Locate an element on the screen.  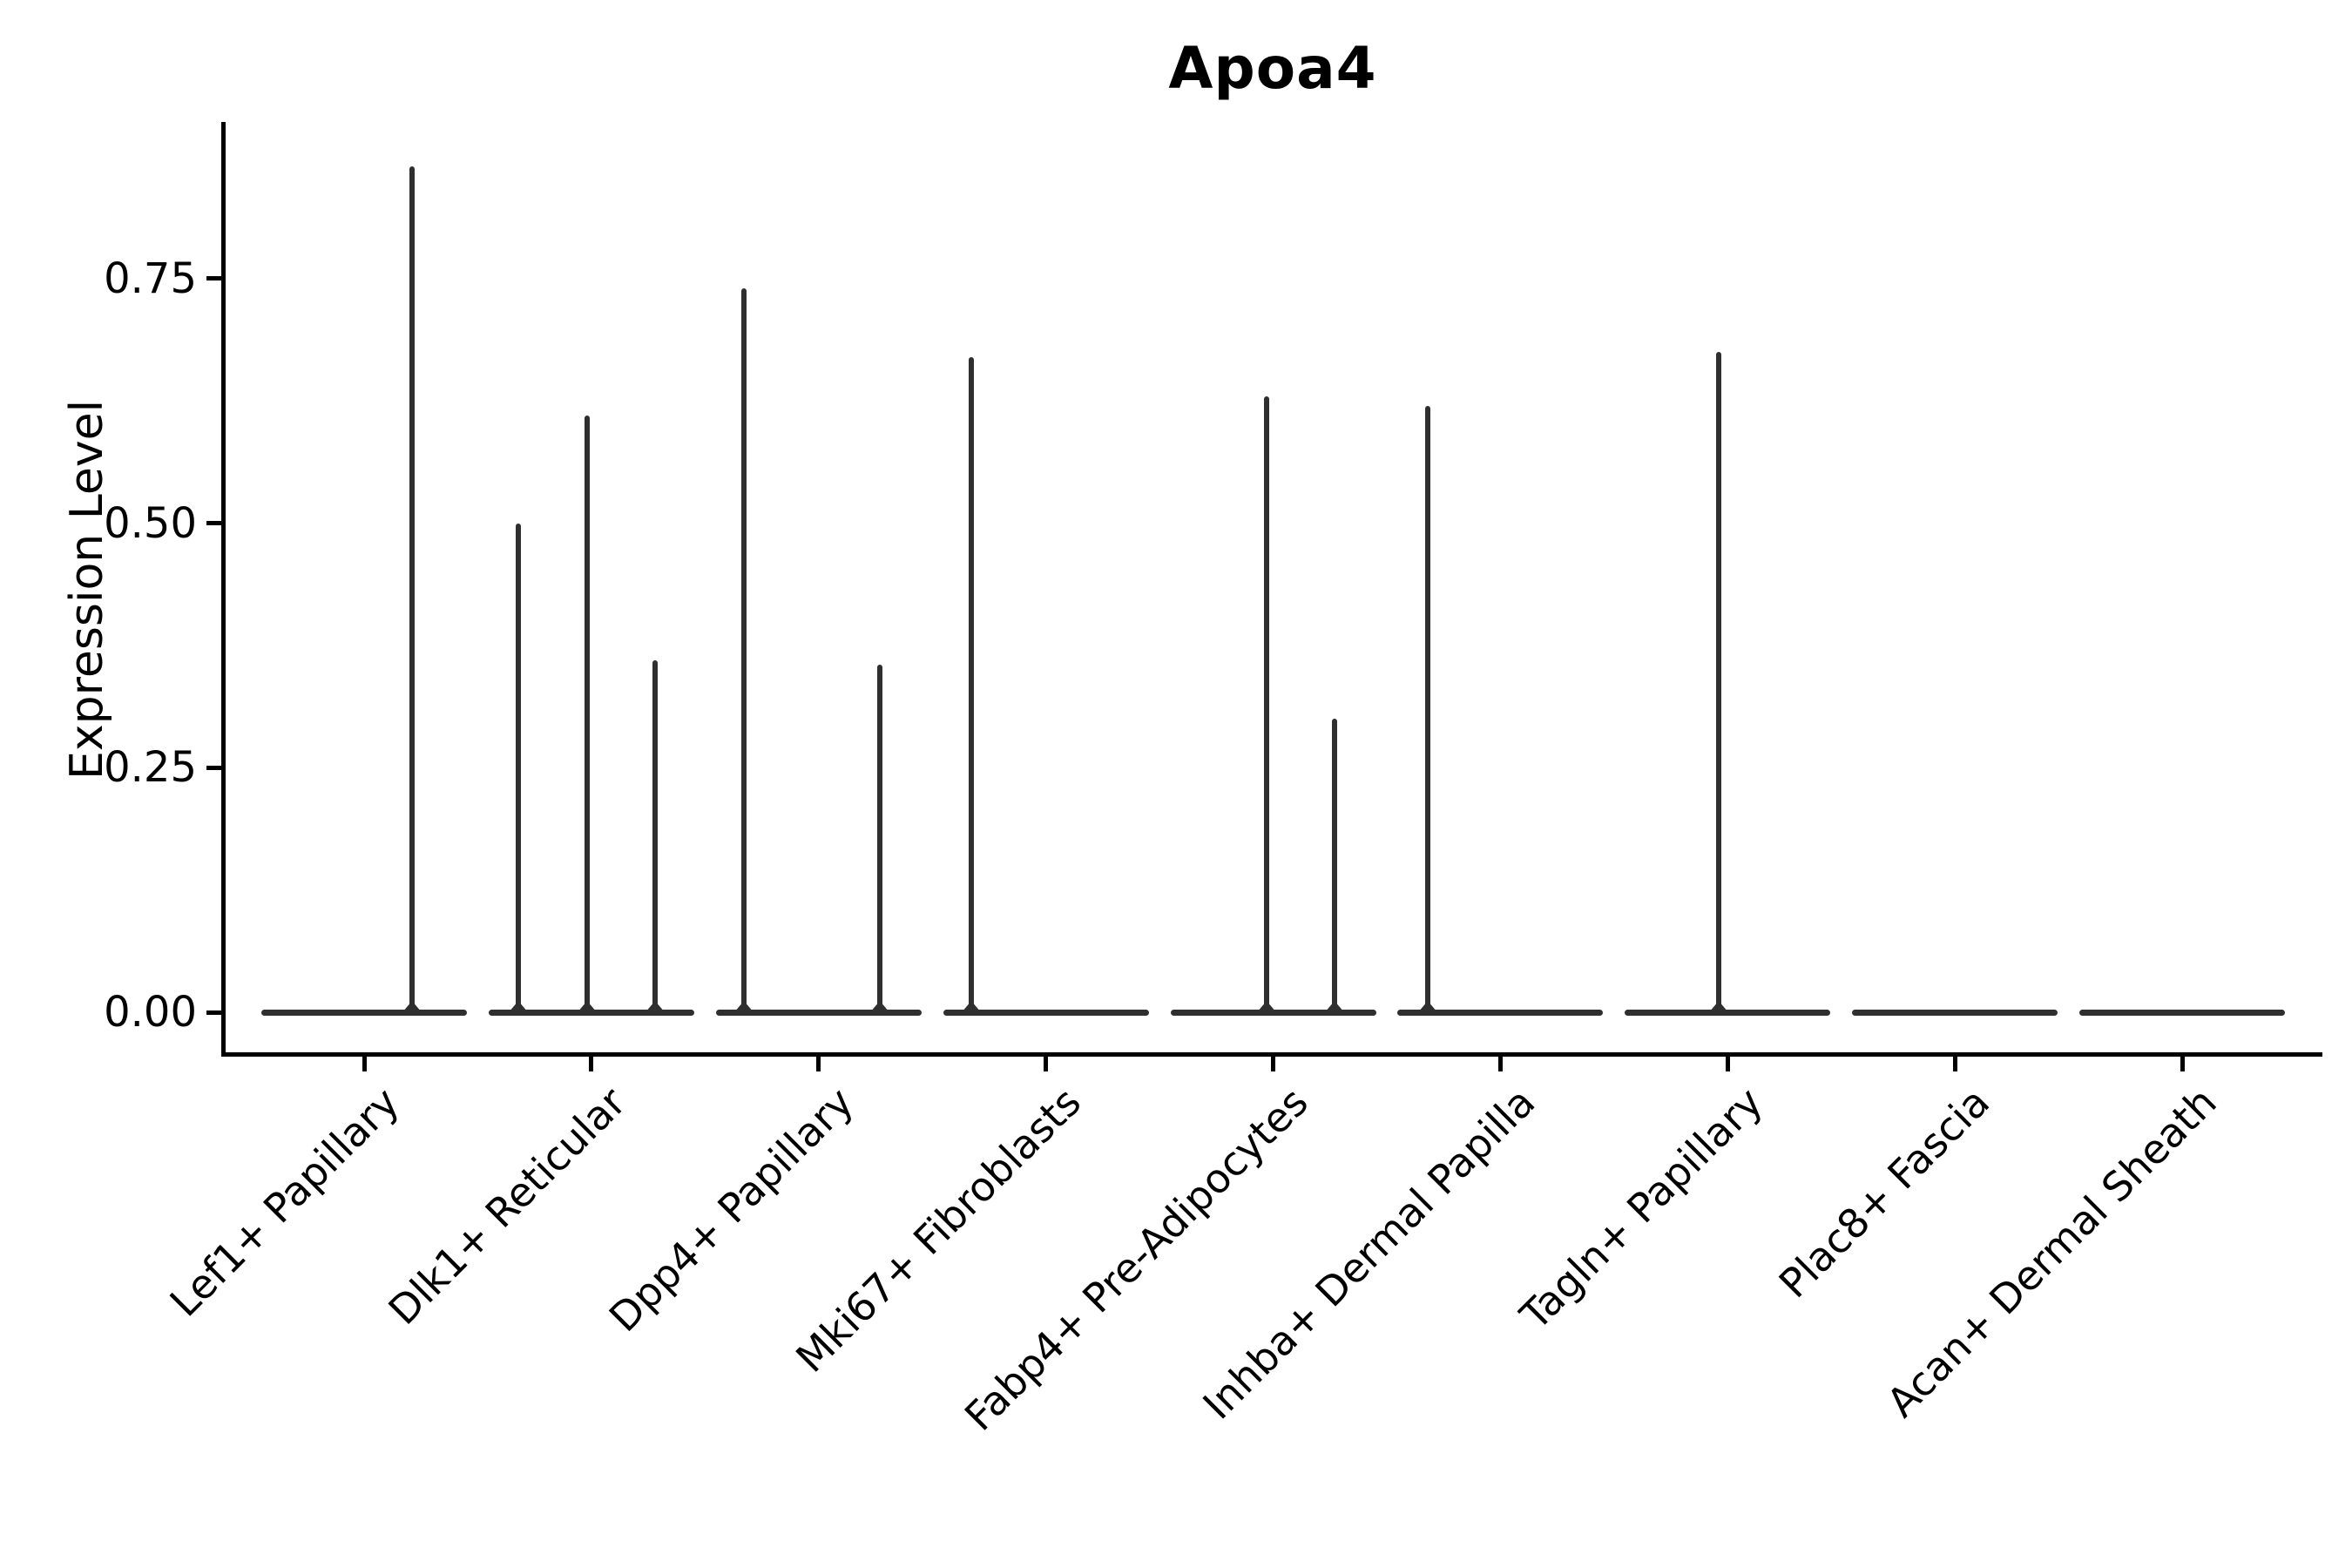
y-tick-label: 0.00 is located at coordinates (150, 1013).